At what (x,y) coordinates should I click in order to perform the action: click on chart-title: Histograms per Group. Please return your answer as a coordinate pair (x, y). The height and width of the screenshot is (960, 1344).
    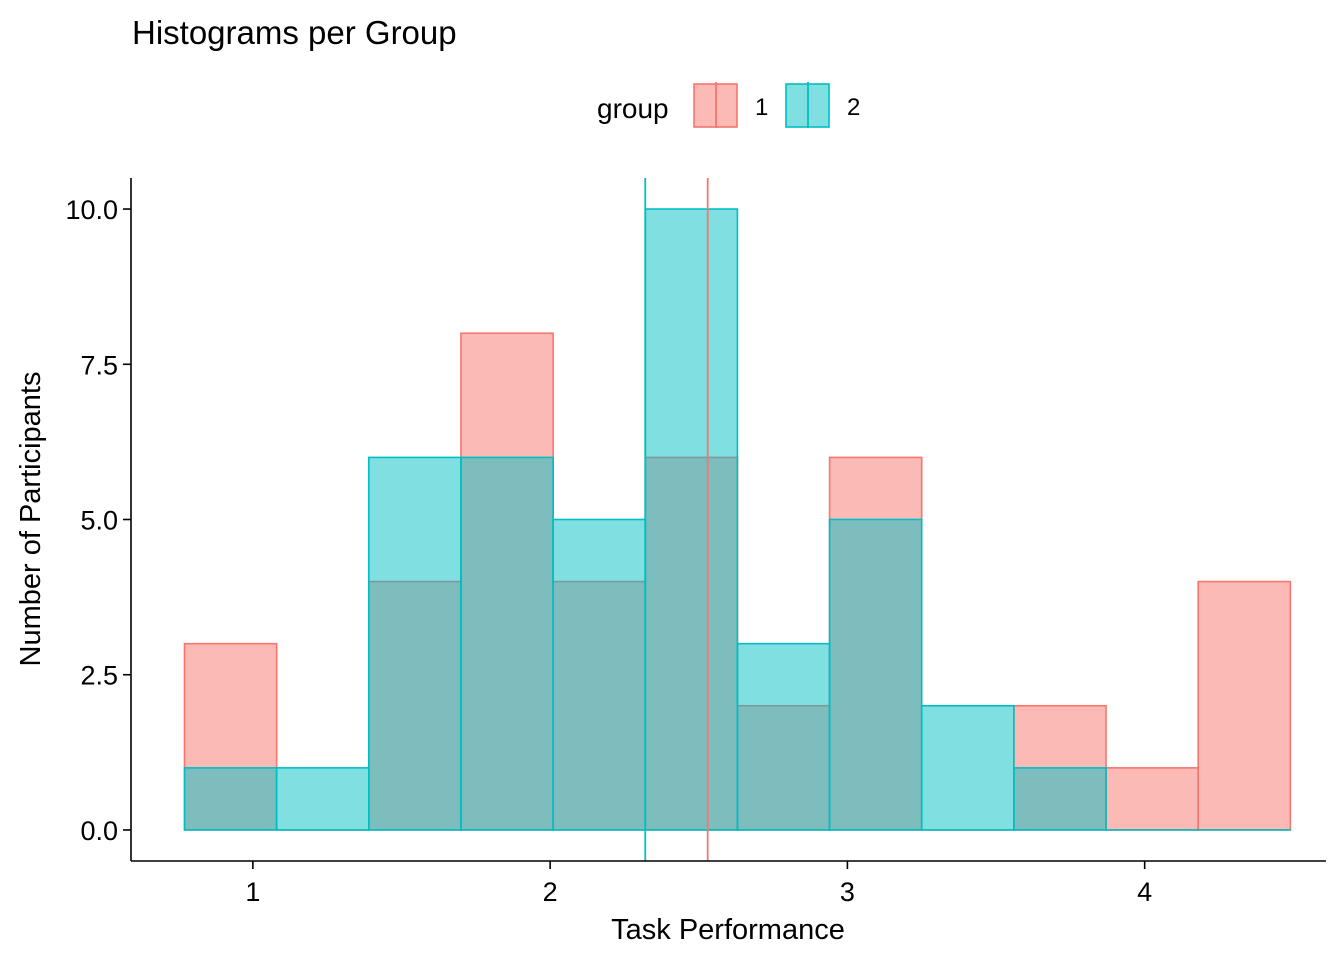
    Looking at the image, I should click on (294, 32).